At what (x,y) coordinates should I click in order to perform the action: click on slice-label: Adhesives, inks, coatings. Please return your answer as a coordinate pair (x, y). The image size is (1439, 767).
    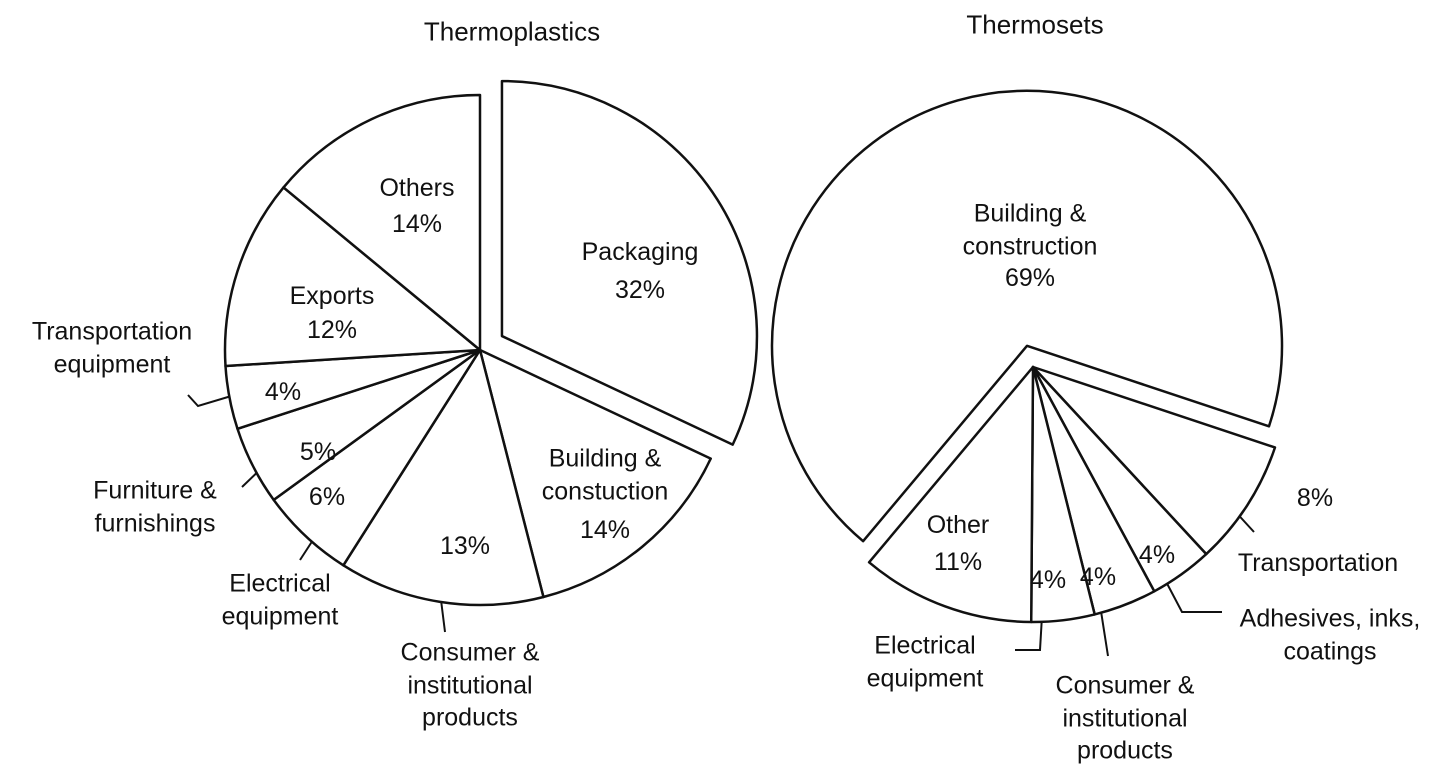
    Looking at the image, I should click on (1330, 635).